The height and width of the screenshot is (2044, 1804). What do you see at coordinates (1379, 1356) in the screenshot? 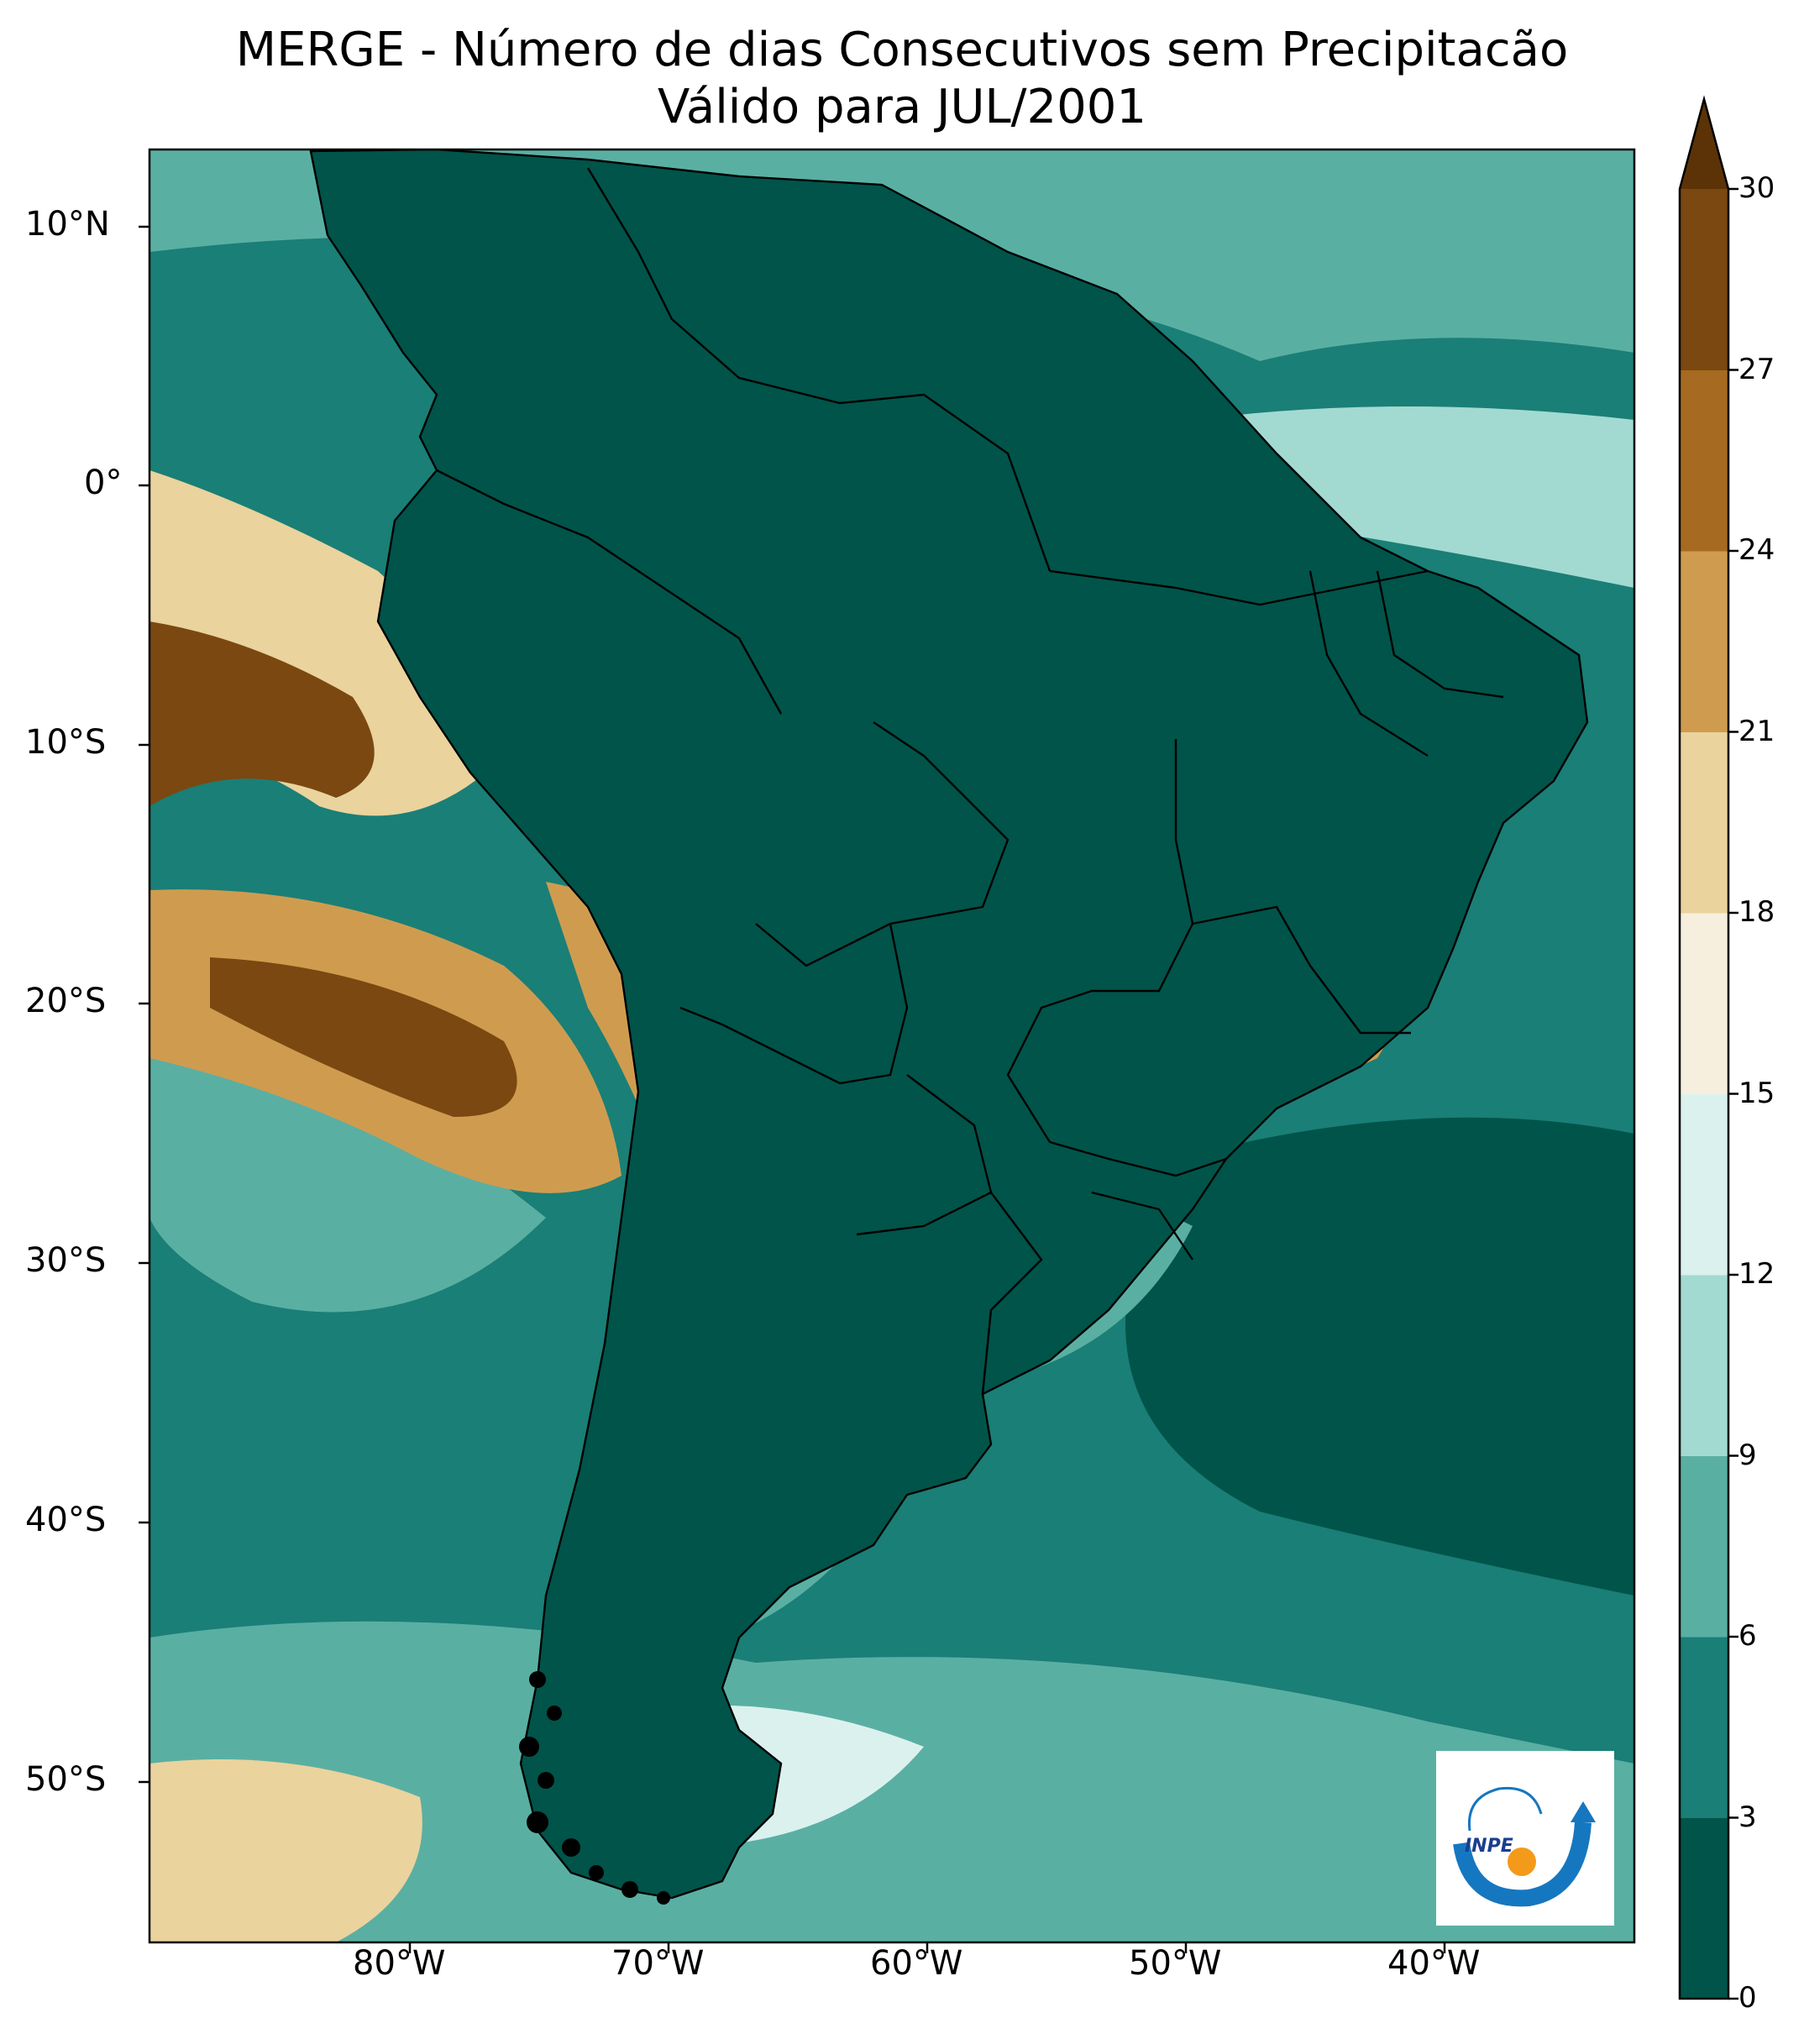
I see `field-band-atlantic-dark` at bounding box center [1379, 1356].